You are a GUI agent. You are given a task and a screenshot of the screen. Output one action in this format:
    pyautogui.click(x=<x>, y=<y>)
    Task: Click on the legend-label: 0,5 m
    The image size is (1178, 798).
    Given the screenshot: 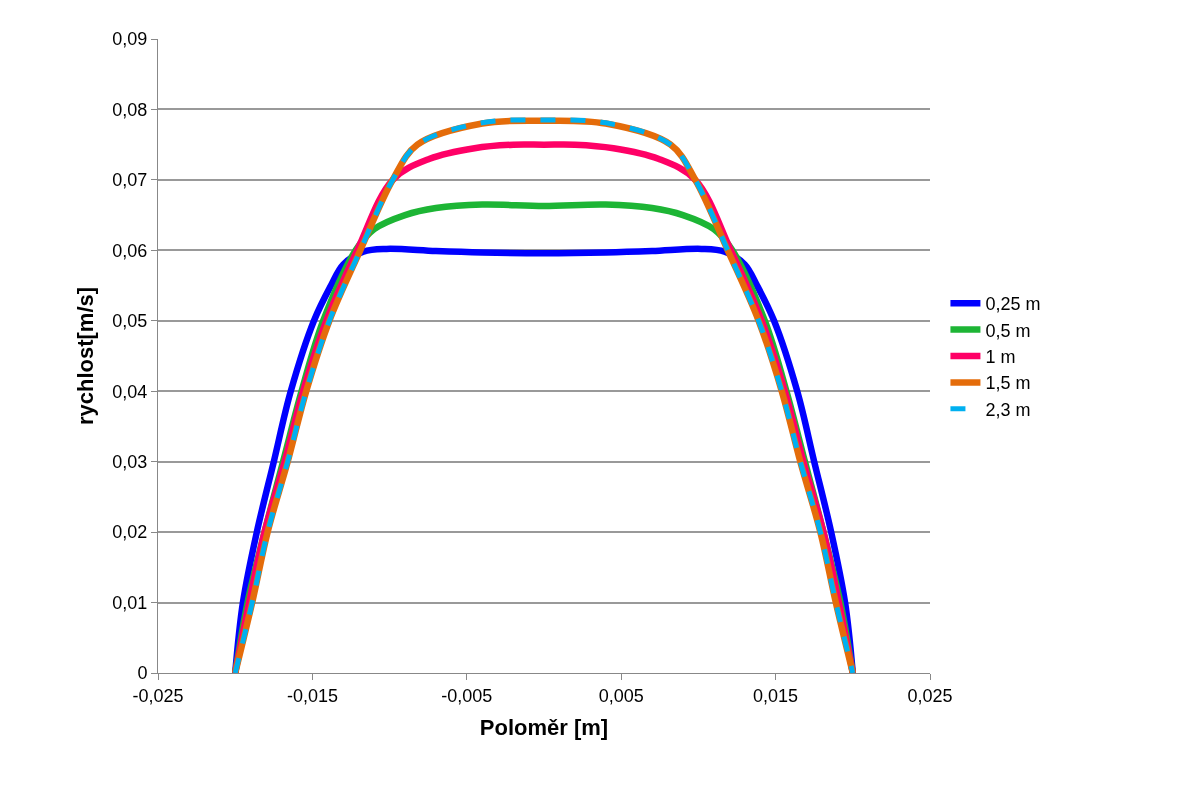 What is the action you would take?
    pyautogui.click(x=1008, y=330)
    